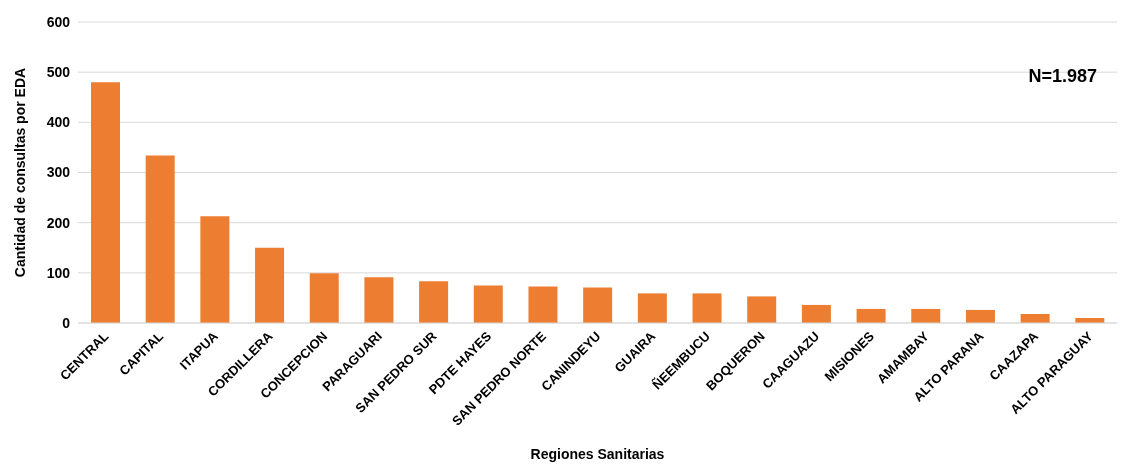 The width and height of the screenshot is (1135, 471). Describe the element at coordinates (58, 172) in the screenshot. I see `y-tick-label: 300` at that location.